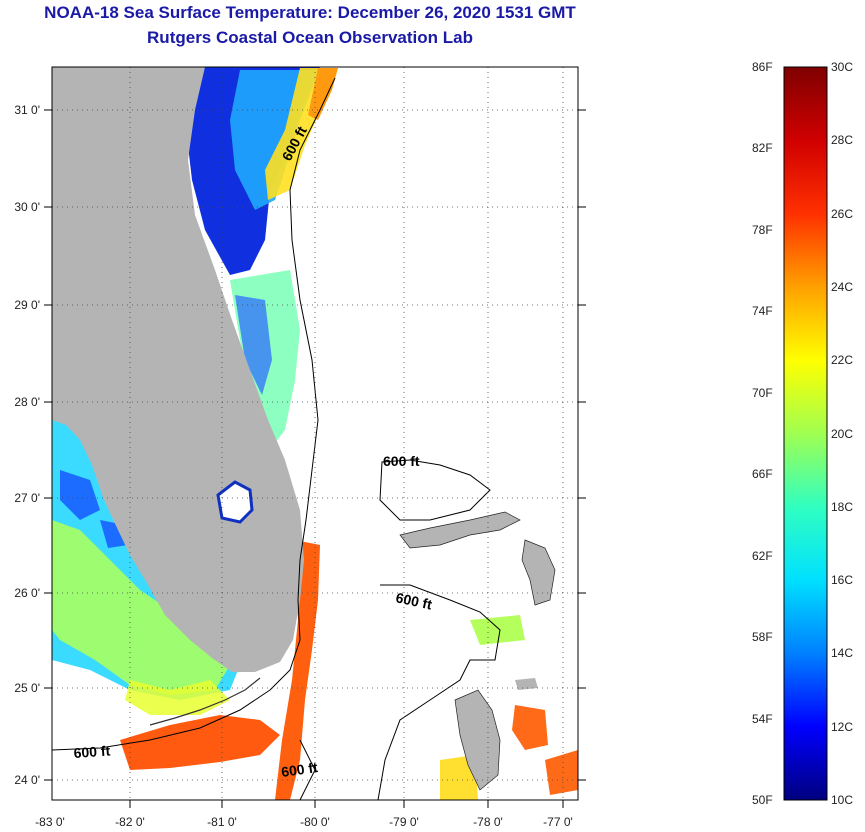 This screenshot has width=865, height=832. Describe the element at coordinates (762, 392) in the screenshot. I see `colorbar-f-label: 70F` at that location.